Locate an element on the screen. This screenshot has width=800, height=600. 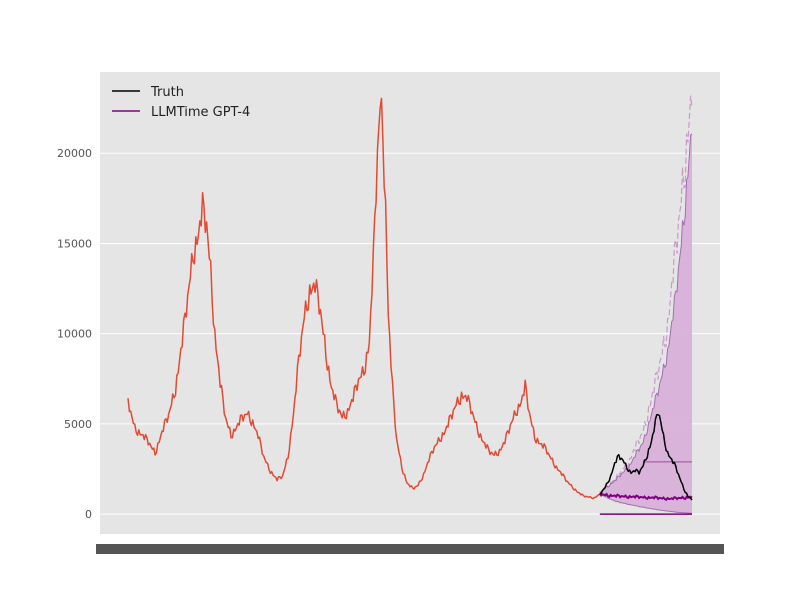
y-tick-label-10000: 10000 is located at coordinates (74, 334).